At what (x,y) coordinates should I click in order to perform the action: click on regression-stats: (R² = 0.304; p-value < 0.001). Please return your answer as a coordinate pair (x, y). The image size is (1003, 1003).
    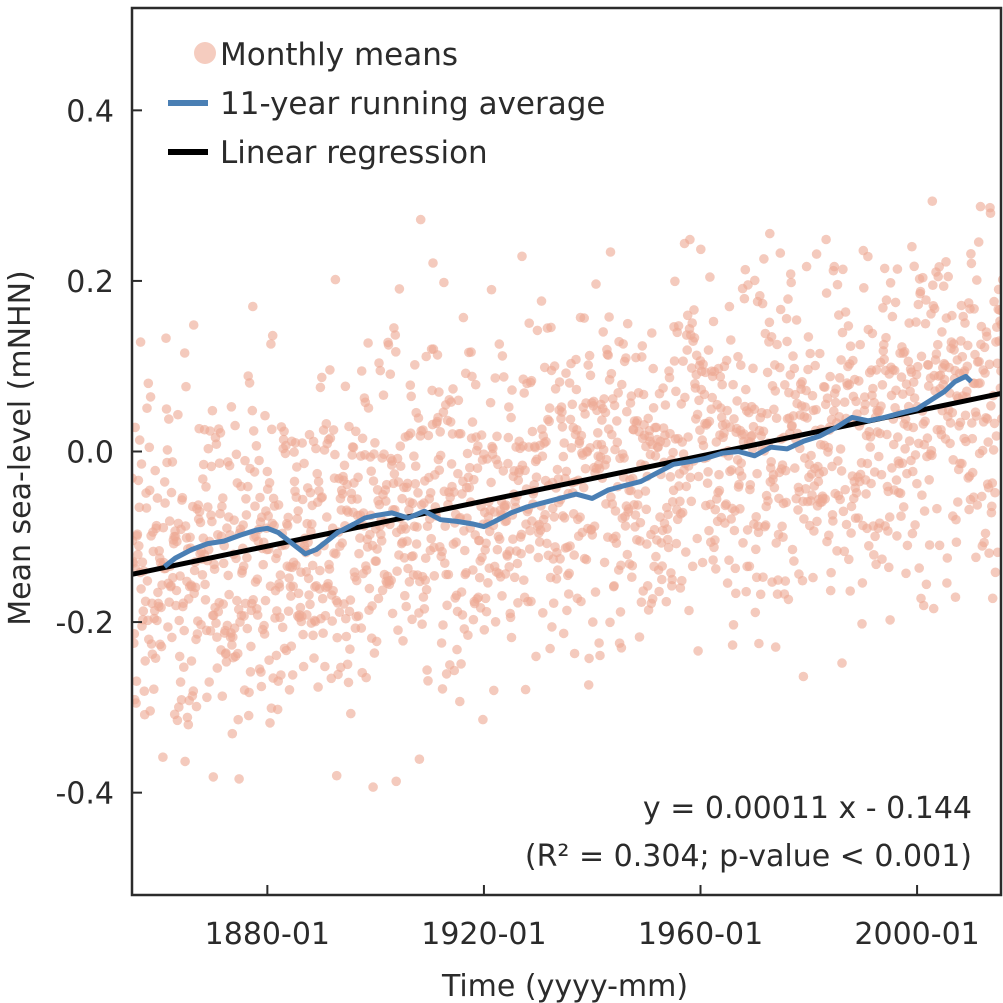
    Looking at the image, I should click on (748, 856).